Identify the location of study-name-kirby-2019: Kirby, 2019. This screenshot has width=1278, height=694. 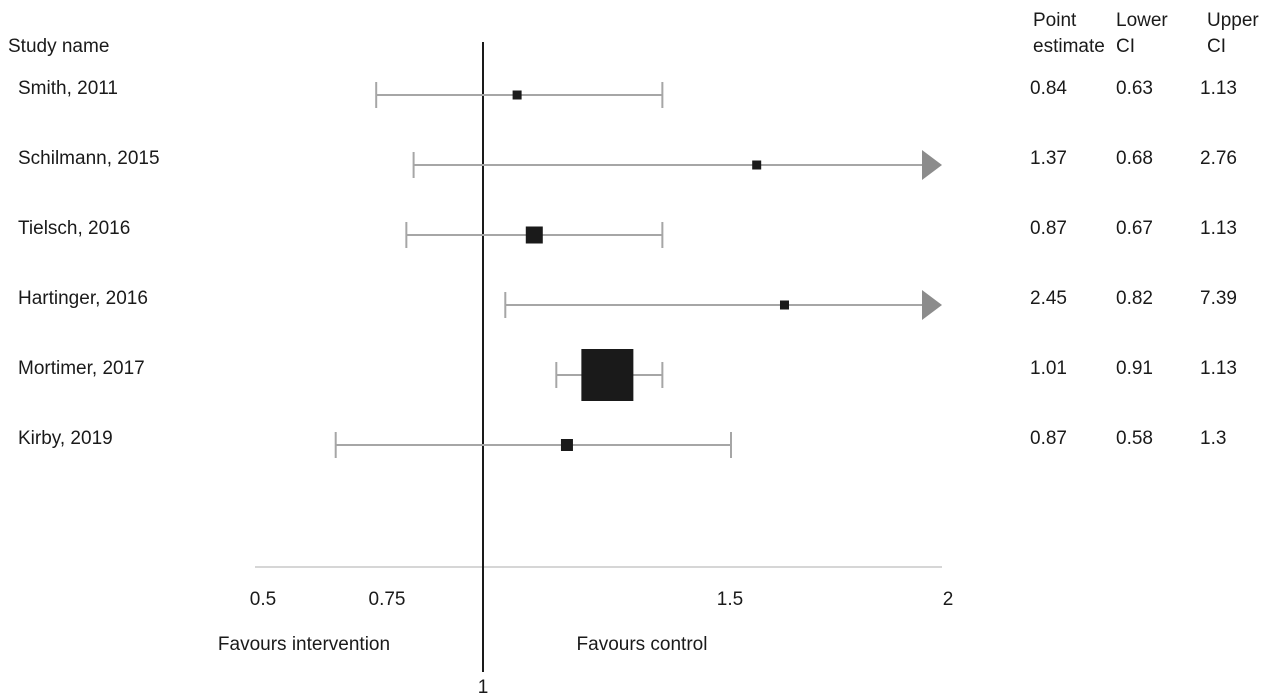
(65, 438).